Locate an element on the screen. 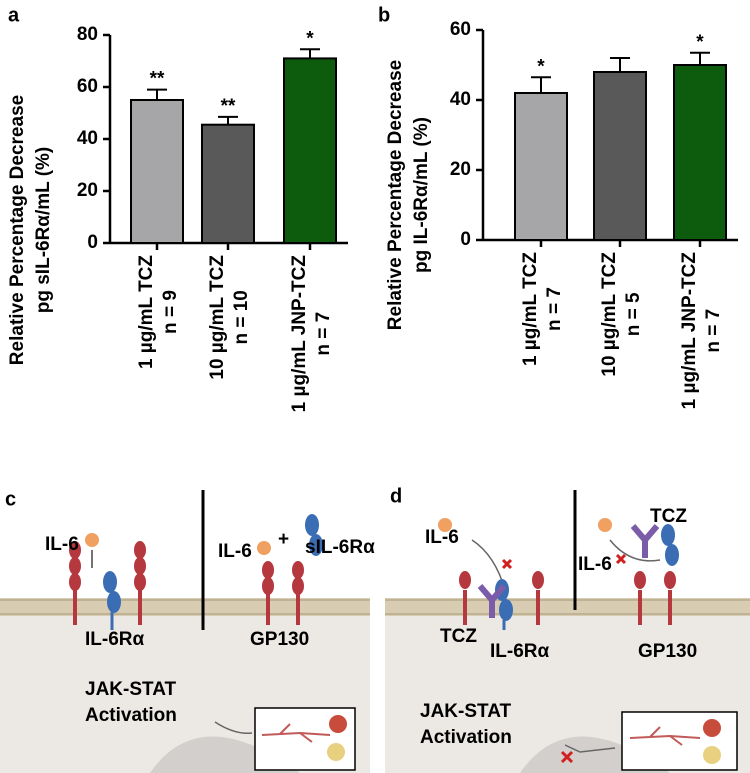  panel-label: d is located at coordinates (396, 496).